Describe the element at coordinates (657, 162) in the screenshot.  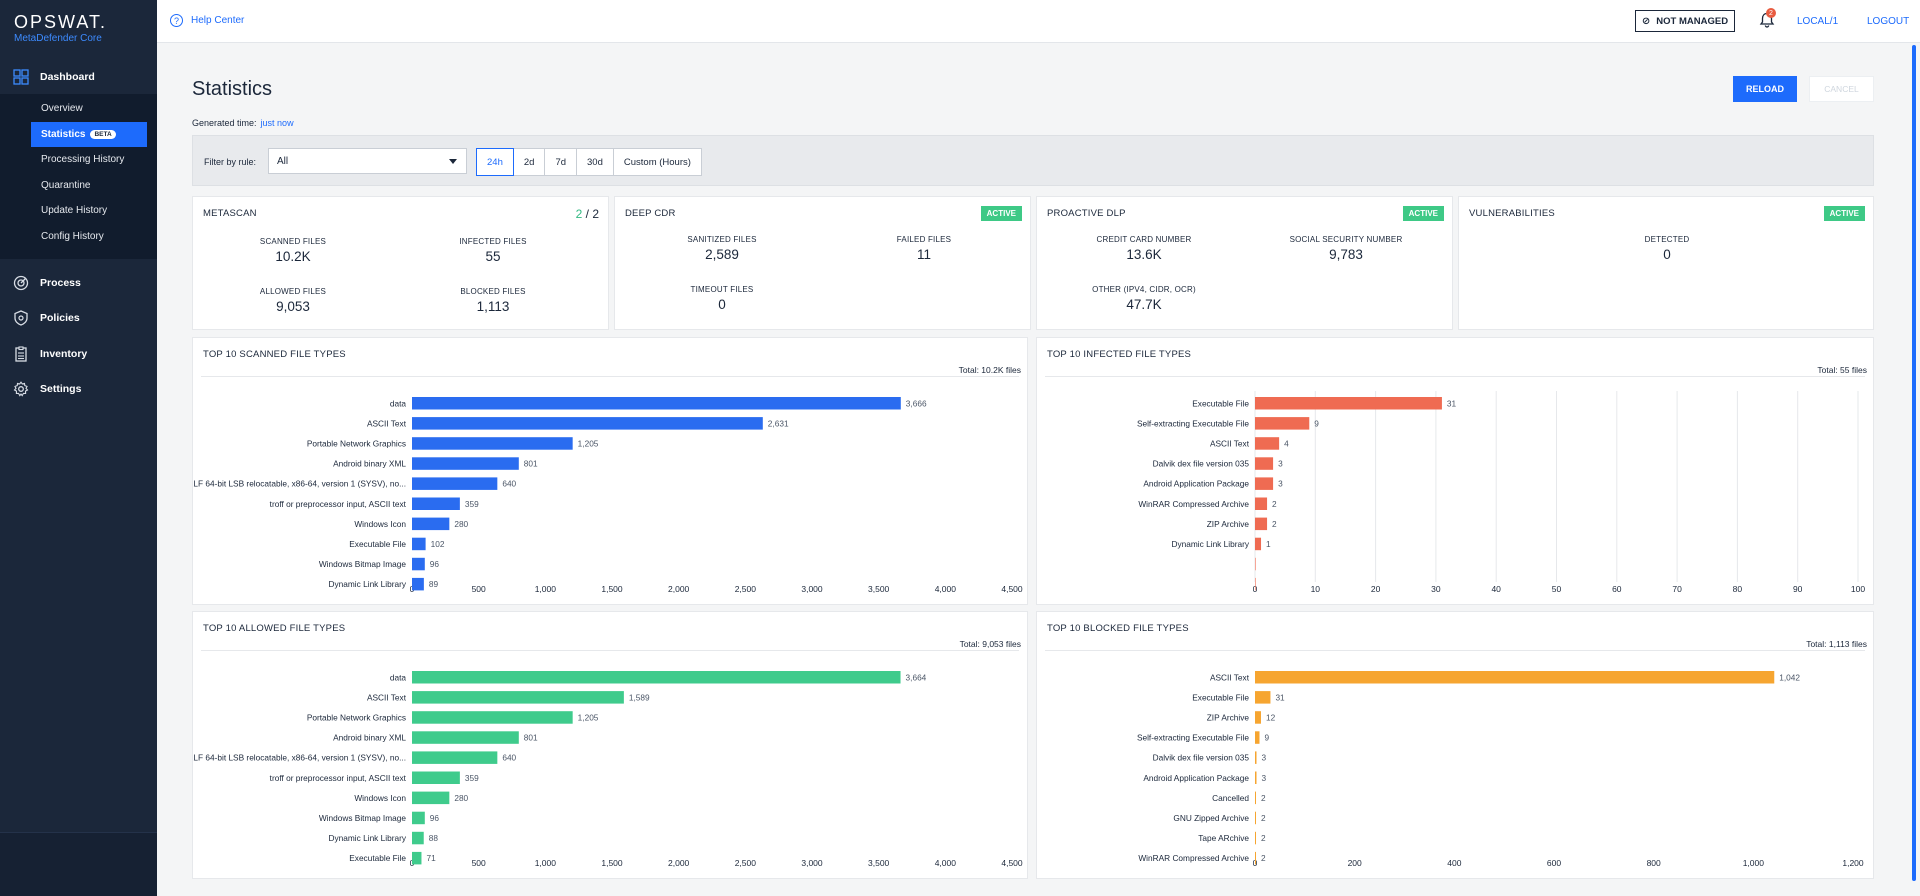
I see `range-custom-button: Custom (Hours)` at that location.